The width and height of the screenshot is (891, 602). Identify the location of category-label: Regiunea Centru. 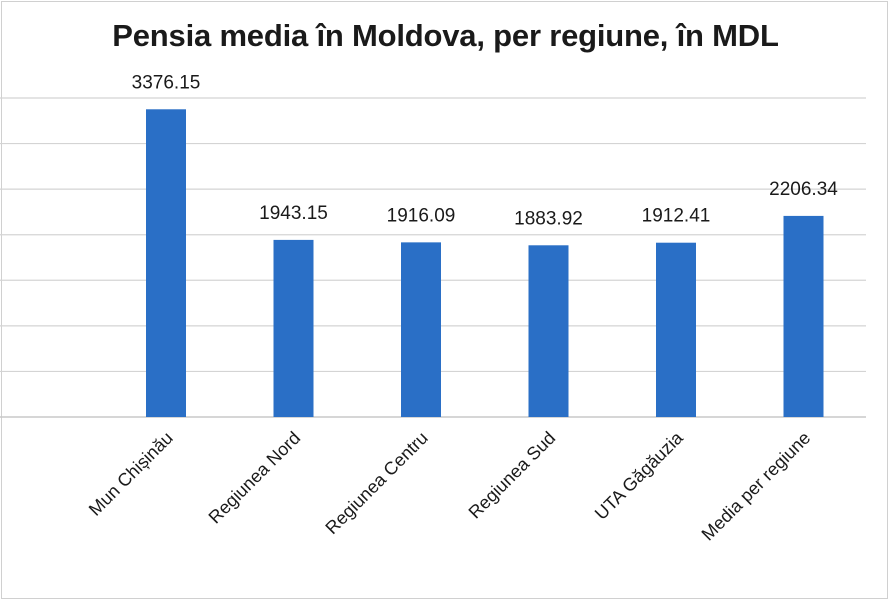
(376, 483).